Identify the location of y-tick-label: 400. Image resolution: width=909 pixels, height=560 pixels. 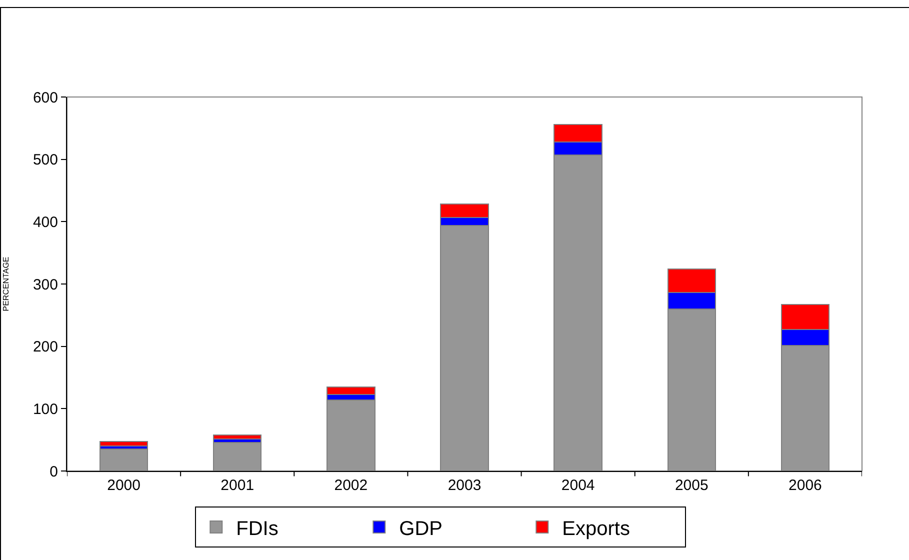
(45, 222).